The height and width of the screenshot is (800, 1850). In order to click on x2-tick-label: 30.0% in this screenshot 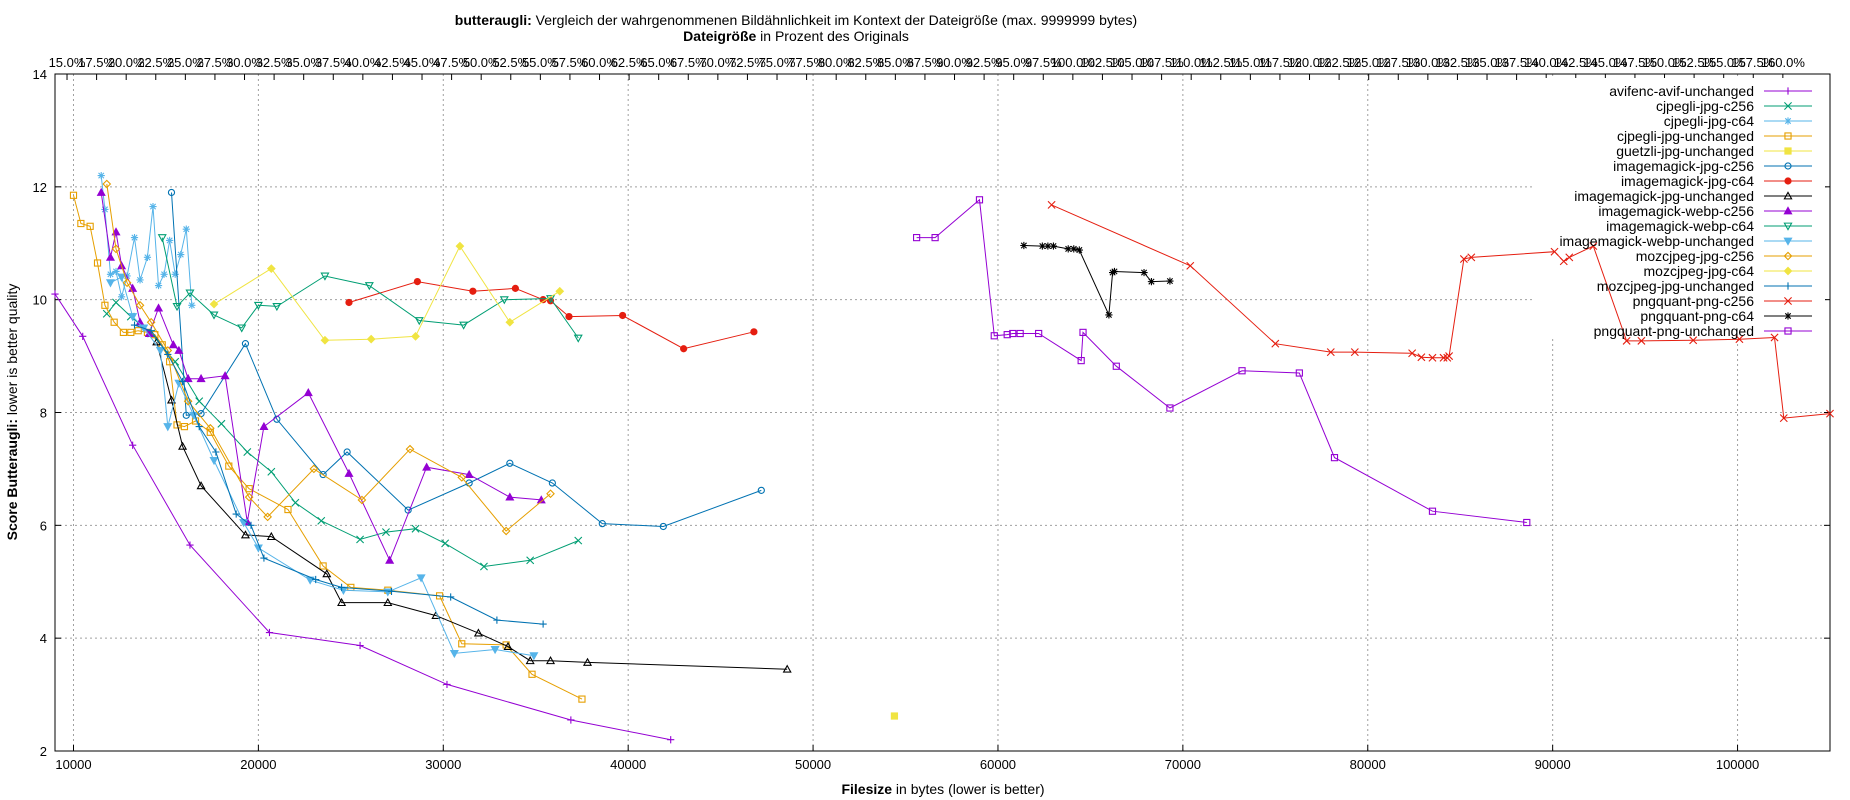, I will do `click(244, 62)`.